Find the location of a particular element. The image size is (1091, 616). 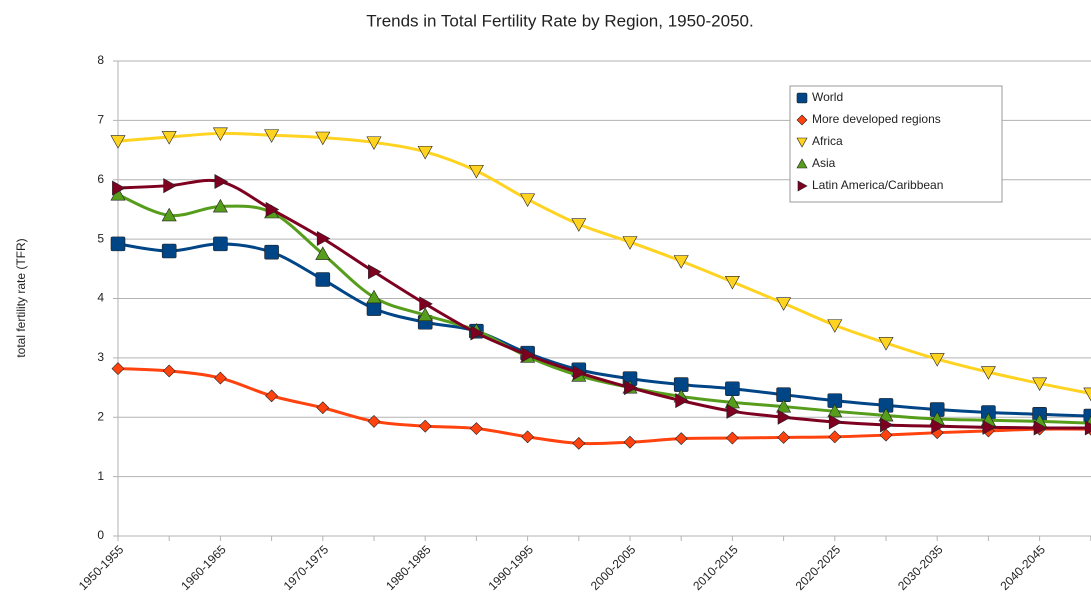

x-tick-label: 1960-1965 is located at coordinates (203, 567).